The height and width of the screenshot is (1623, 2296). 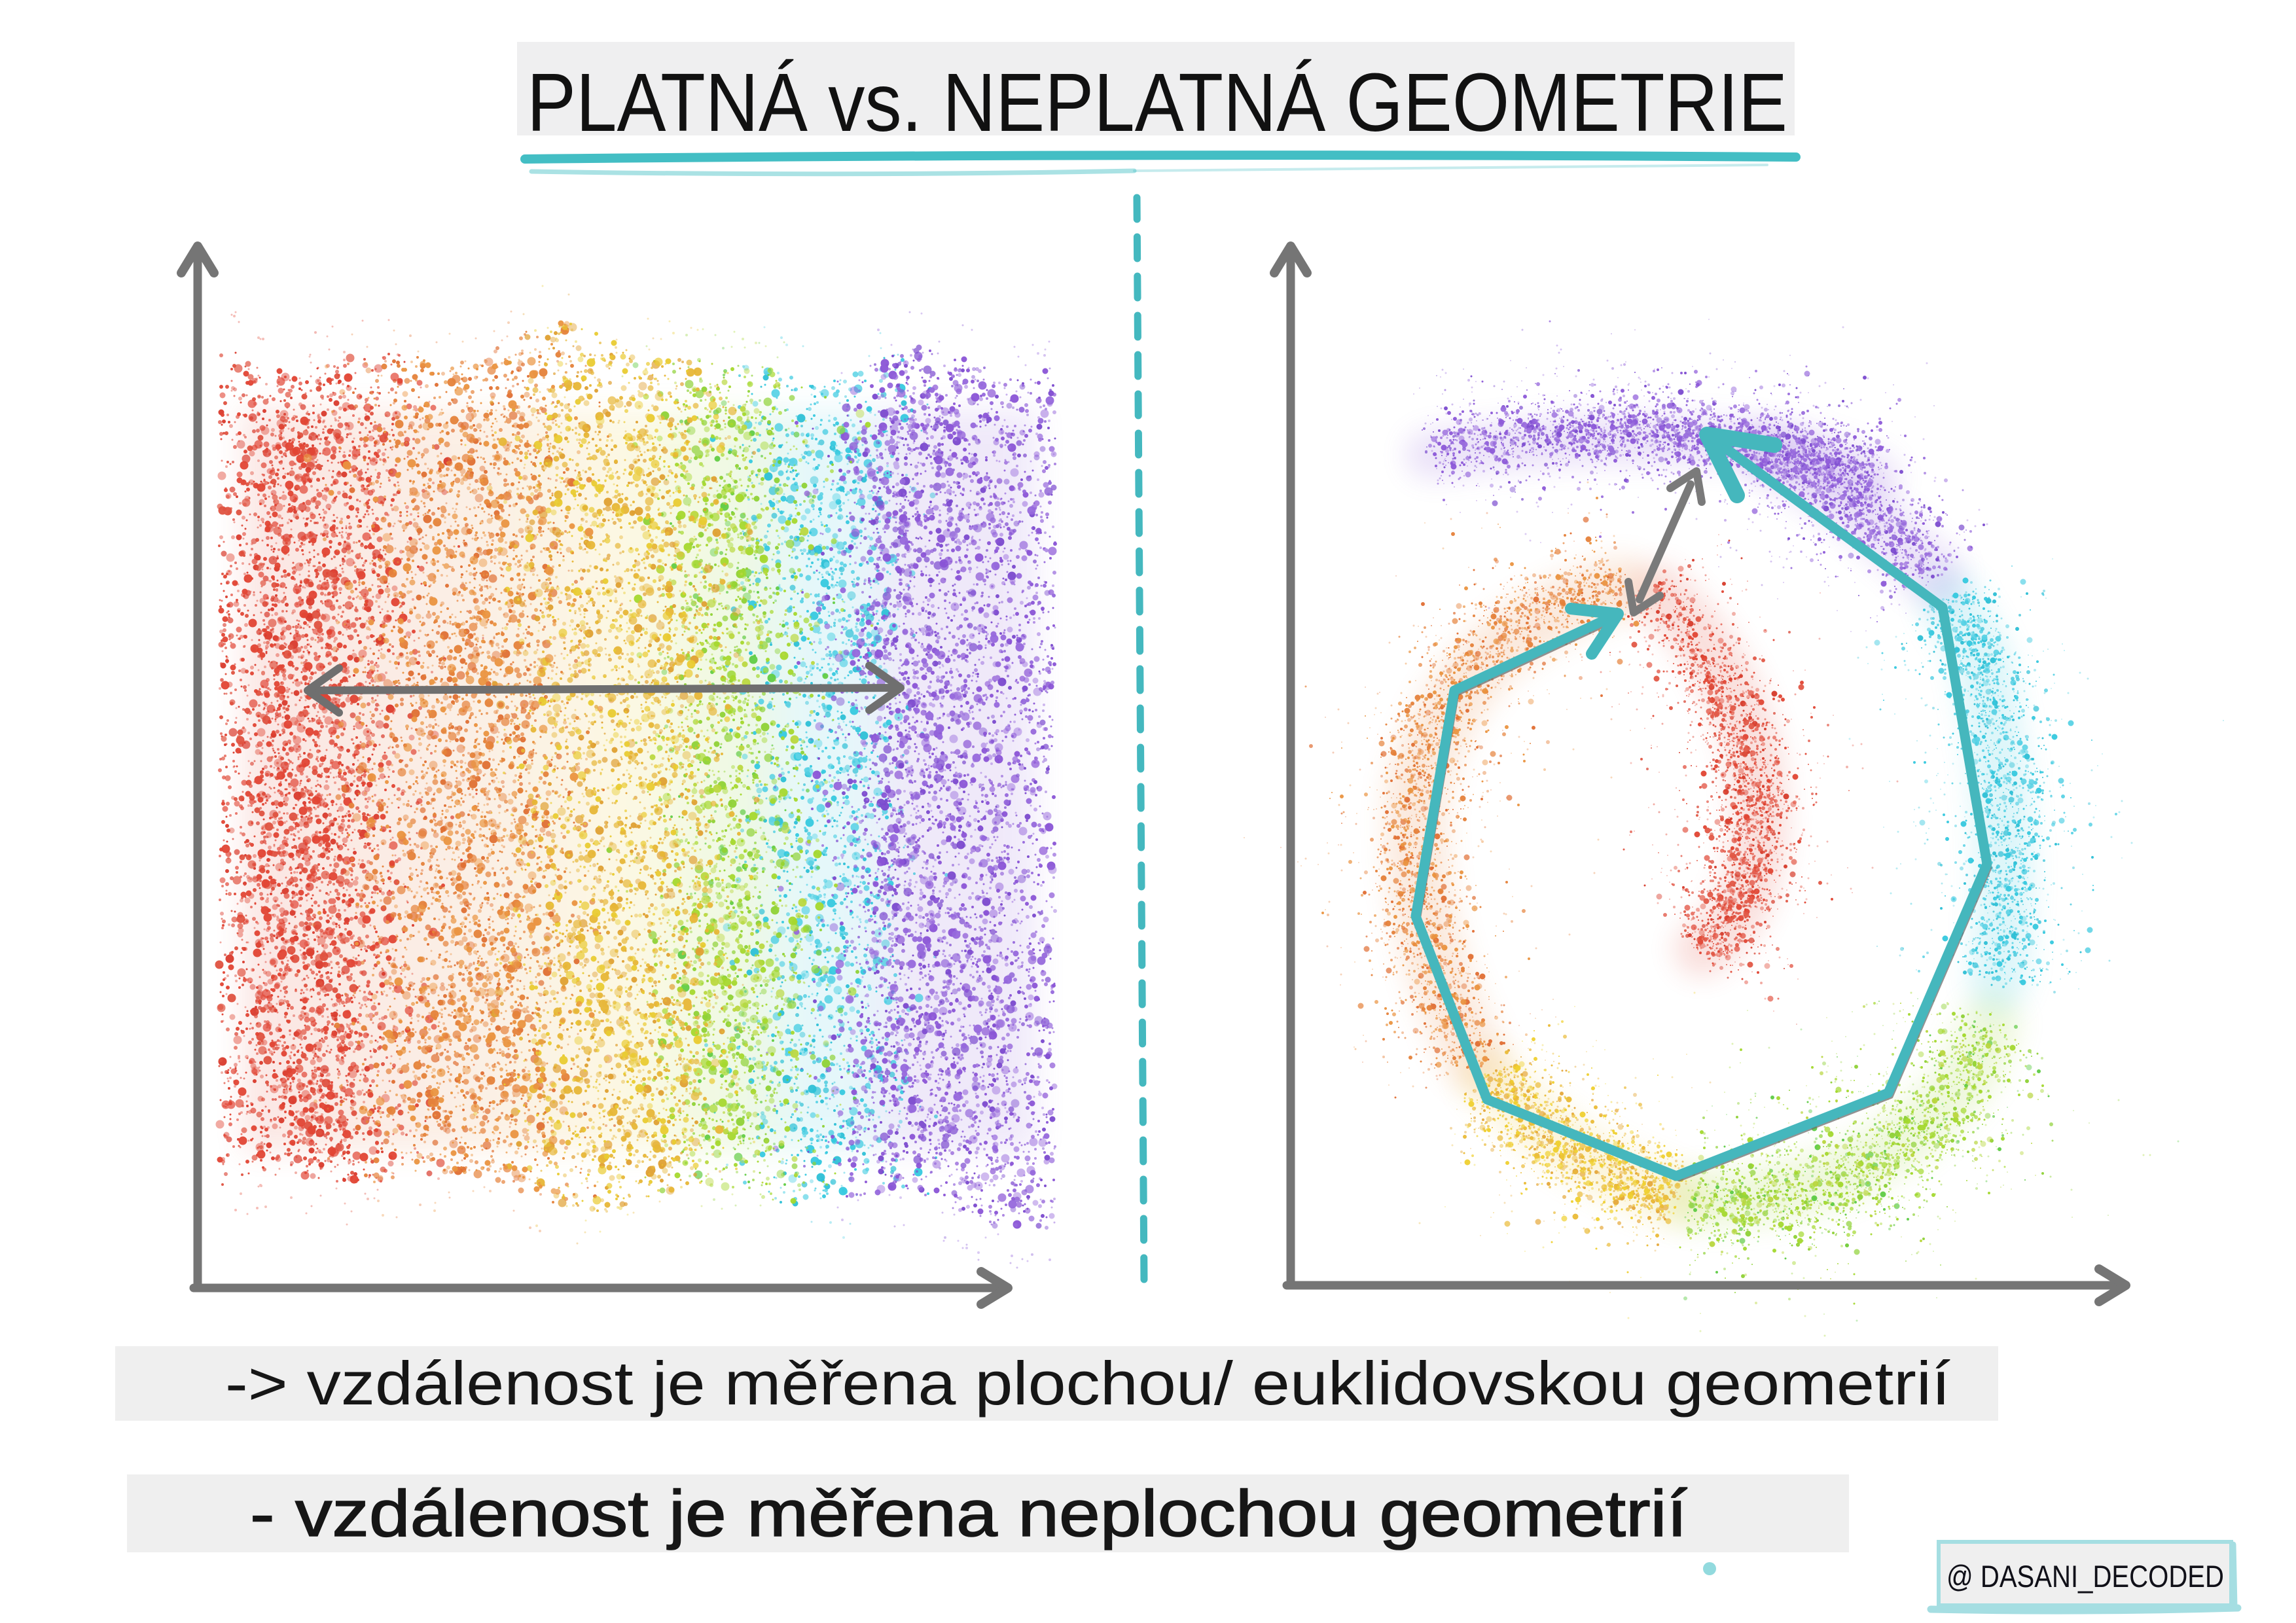 I want to click on svg-text: @ DASANI_DECODED, so click(x=2085, y=1577).